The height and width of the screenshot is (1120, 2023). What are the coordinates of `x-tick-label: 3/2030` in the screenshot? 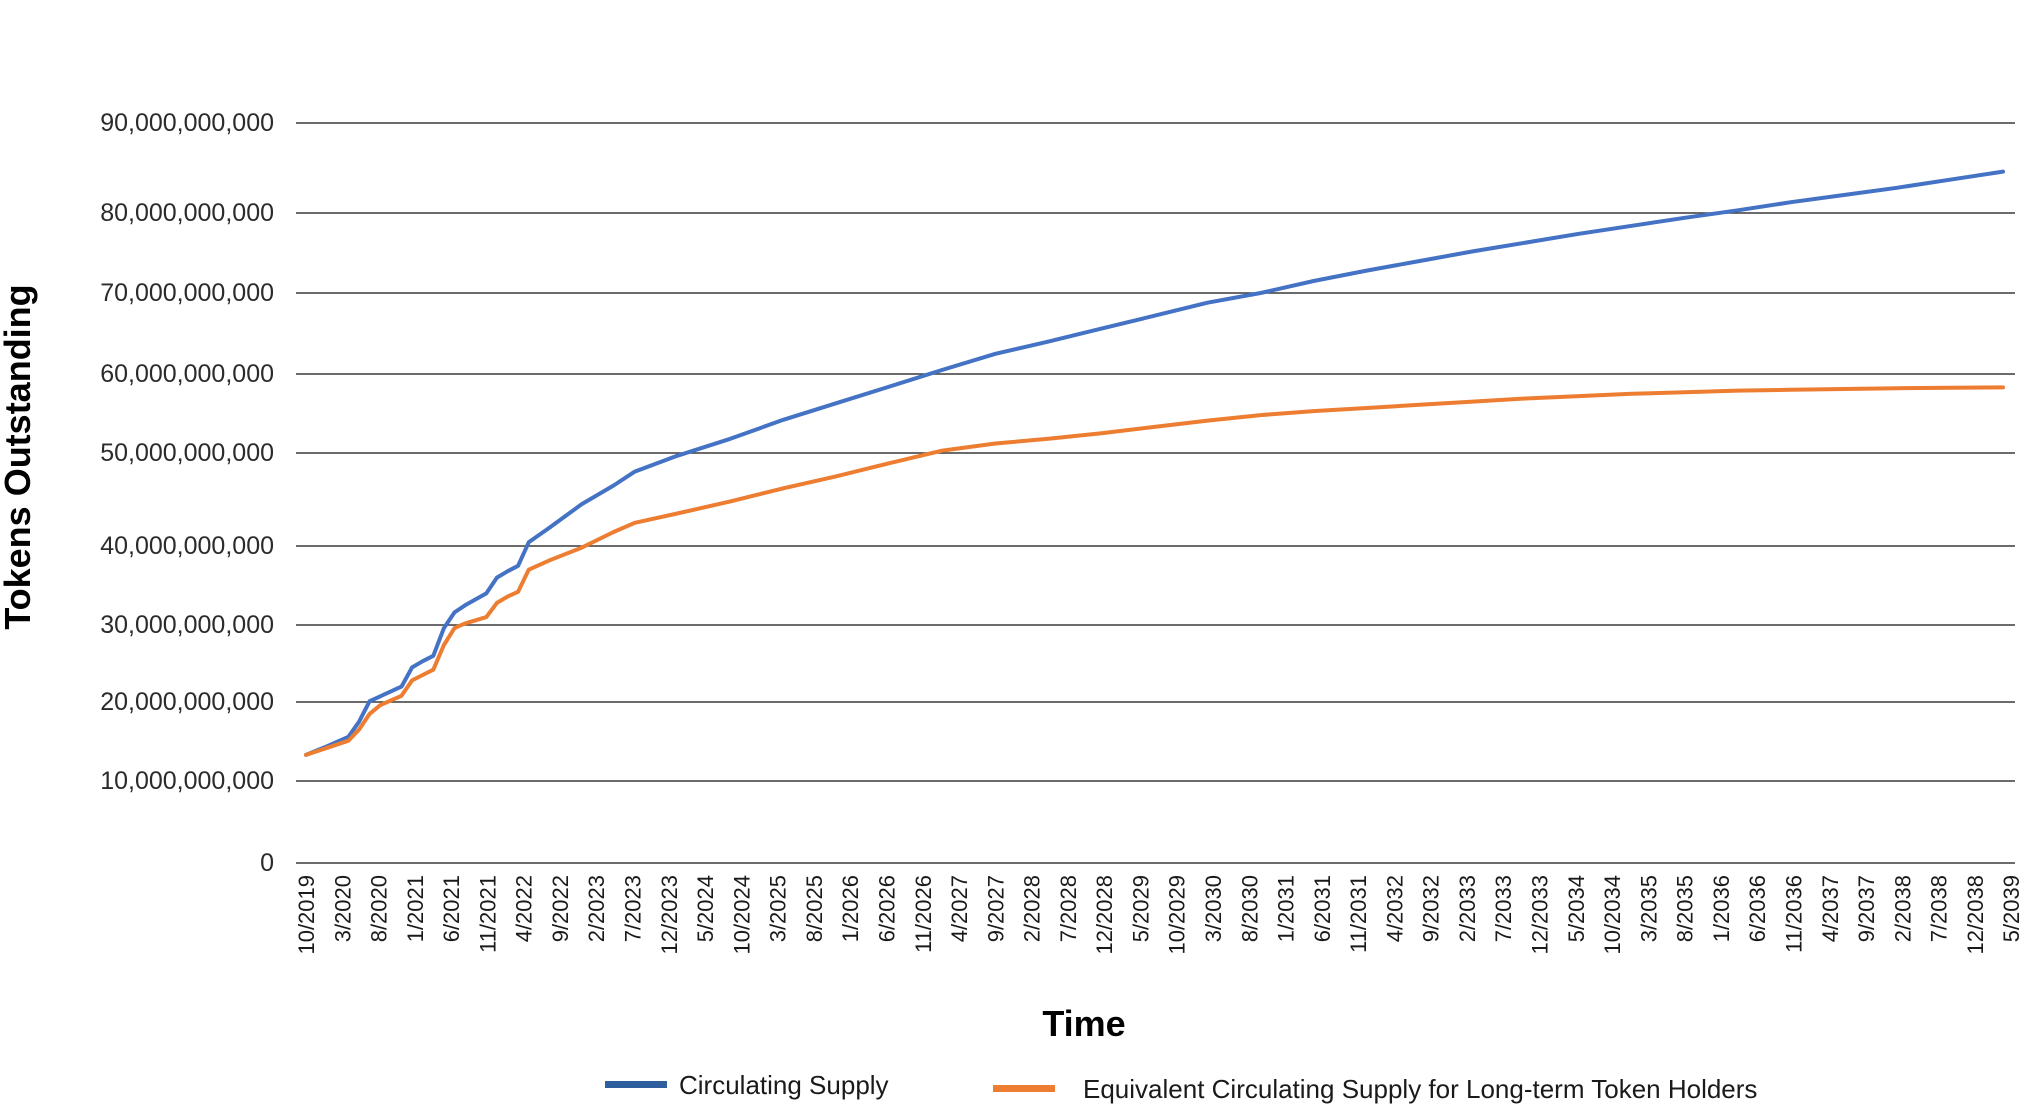 It's located at (1213, 908).